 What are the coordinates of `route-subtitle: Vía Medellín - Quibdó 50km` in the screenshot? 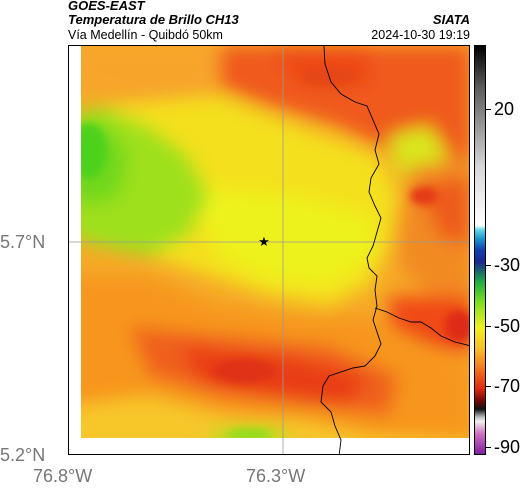 It's located at (145, 35).